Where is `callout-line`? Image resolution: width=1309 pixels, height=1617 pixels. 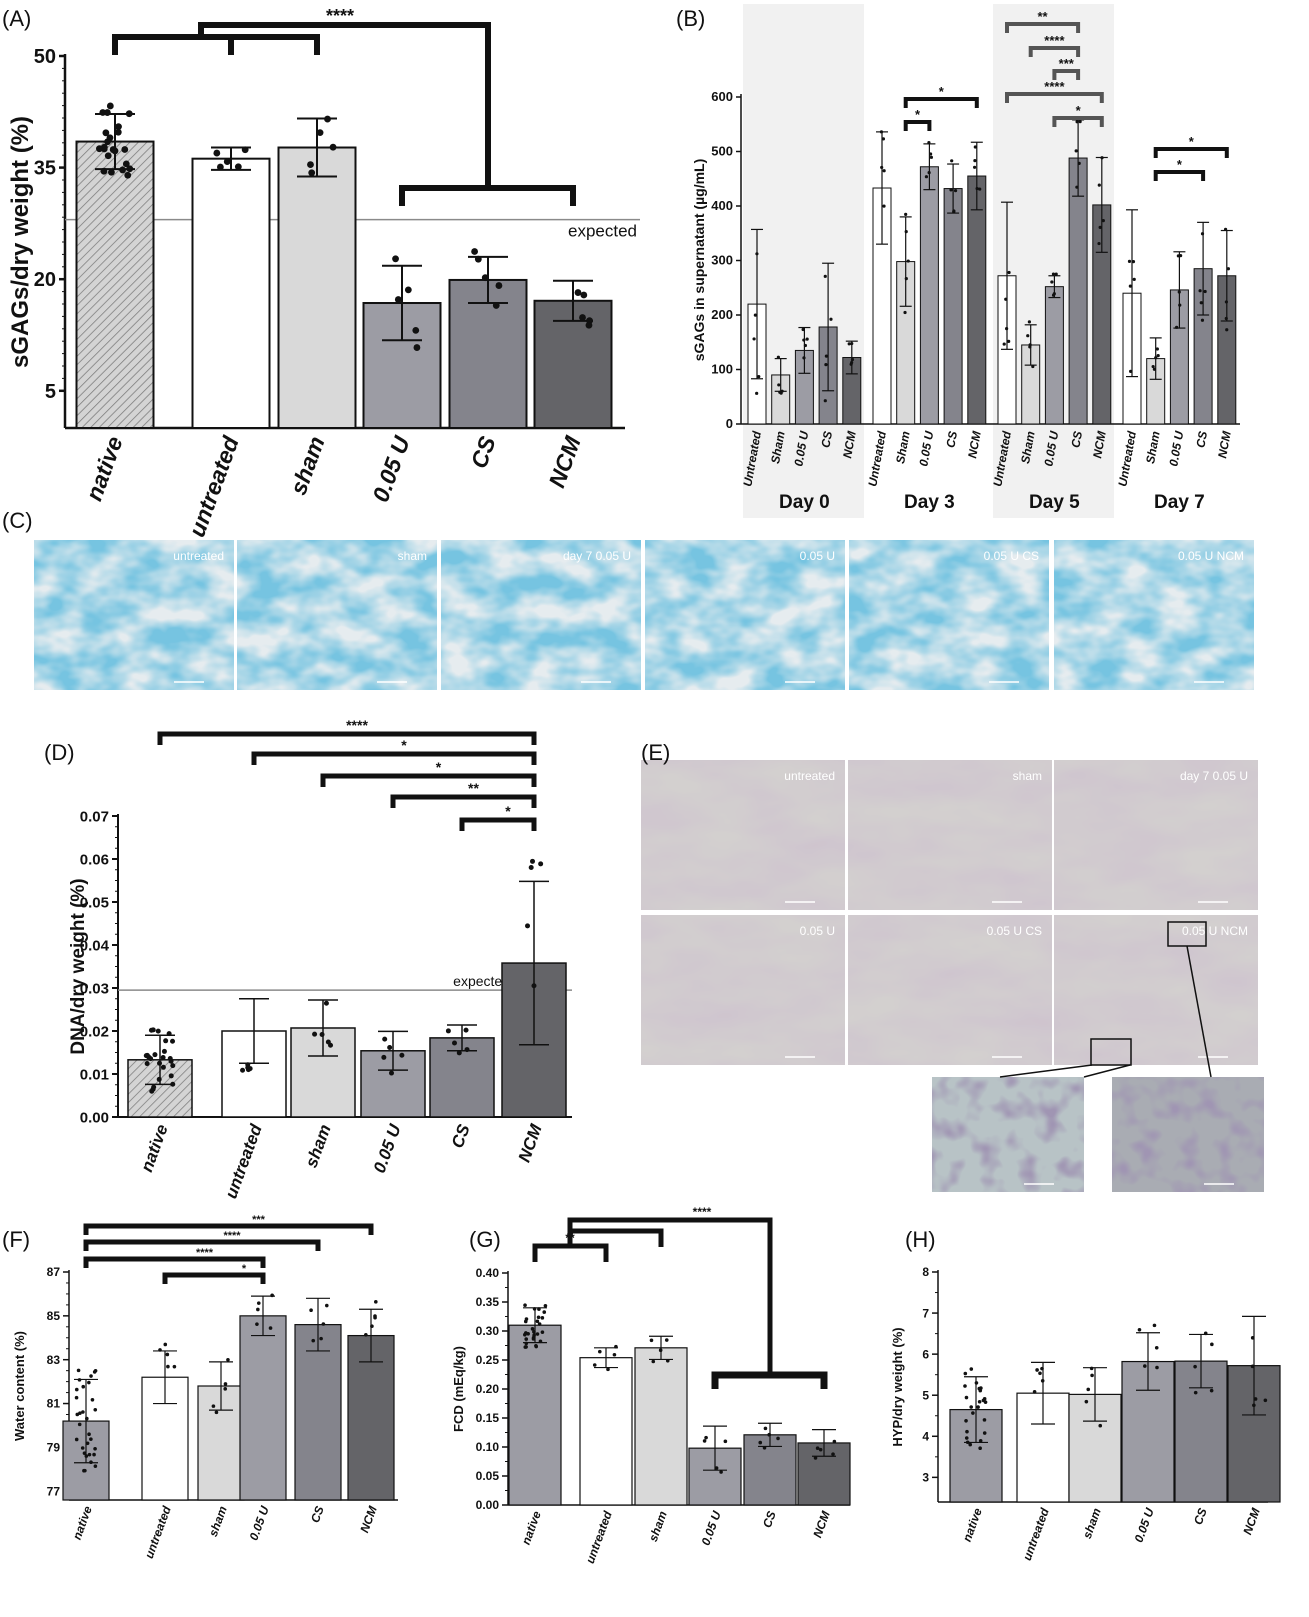 callout-line is located at coordinates (1199, 1011).